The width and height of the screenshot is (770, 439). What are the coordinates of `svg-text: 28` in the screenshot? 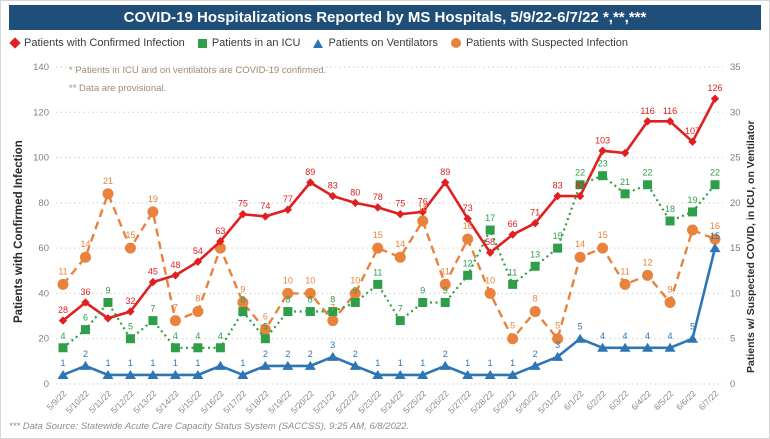 It's located at (63, 310).